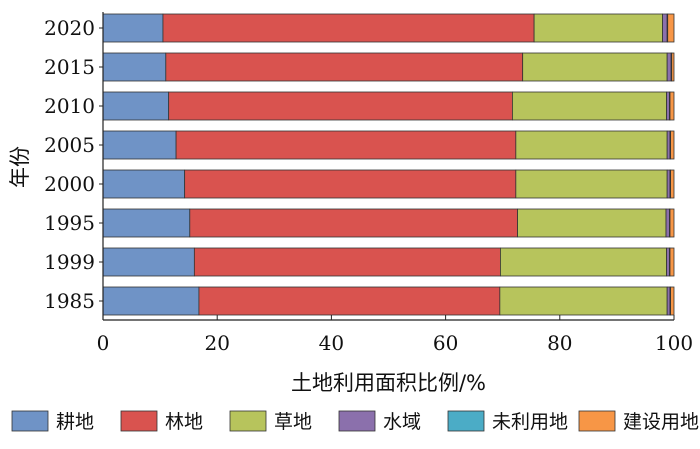  Describe the element at coordinates (331, 343) in the screenshot. I see `x-tick-label-40: 40` at that location.